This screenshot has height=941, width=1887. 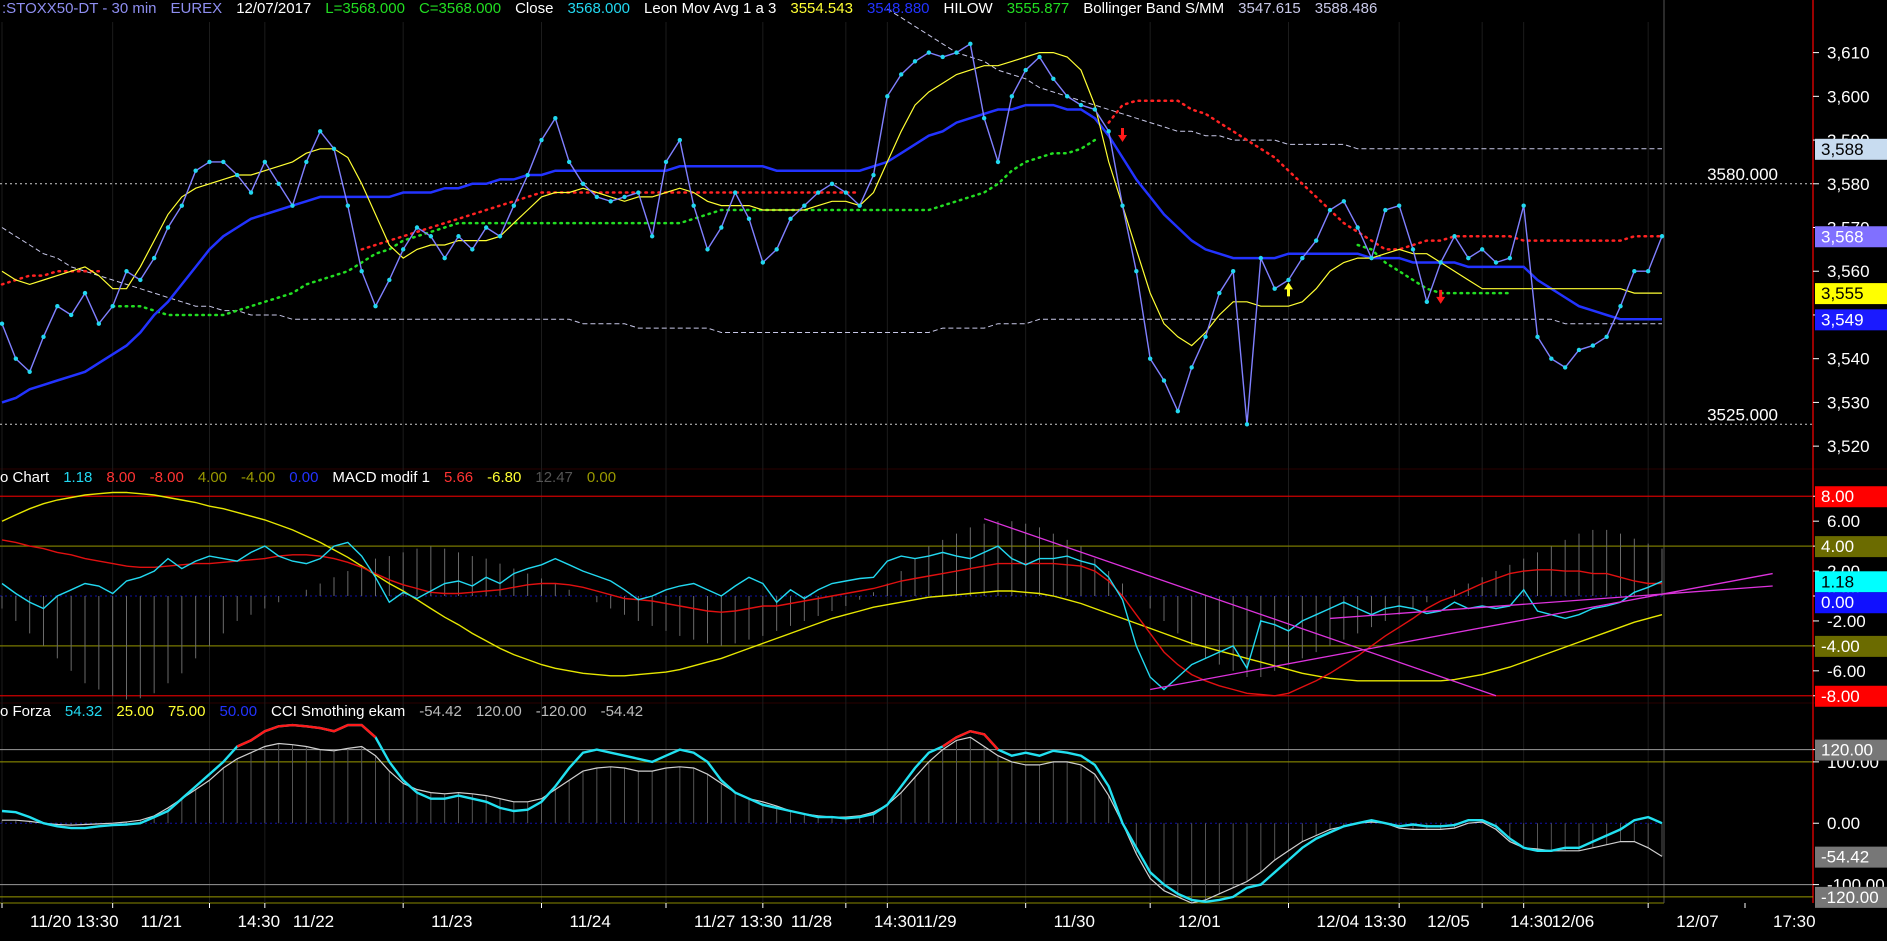 I want to click on x-tick-label: 12/06, so click(x=1573, y=921).